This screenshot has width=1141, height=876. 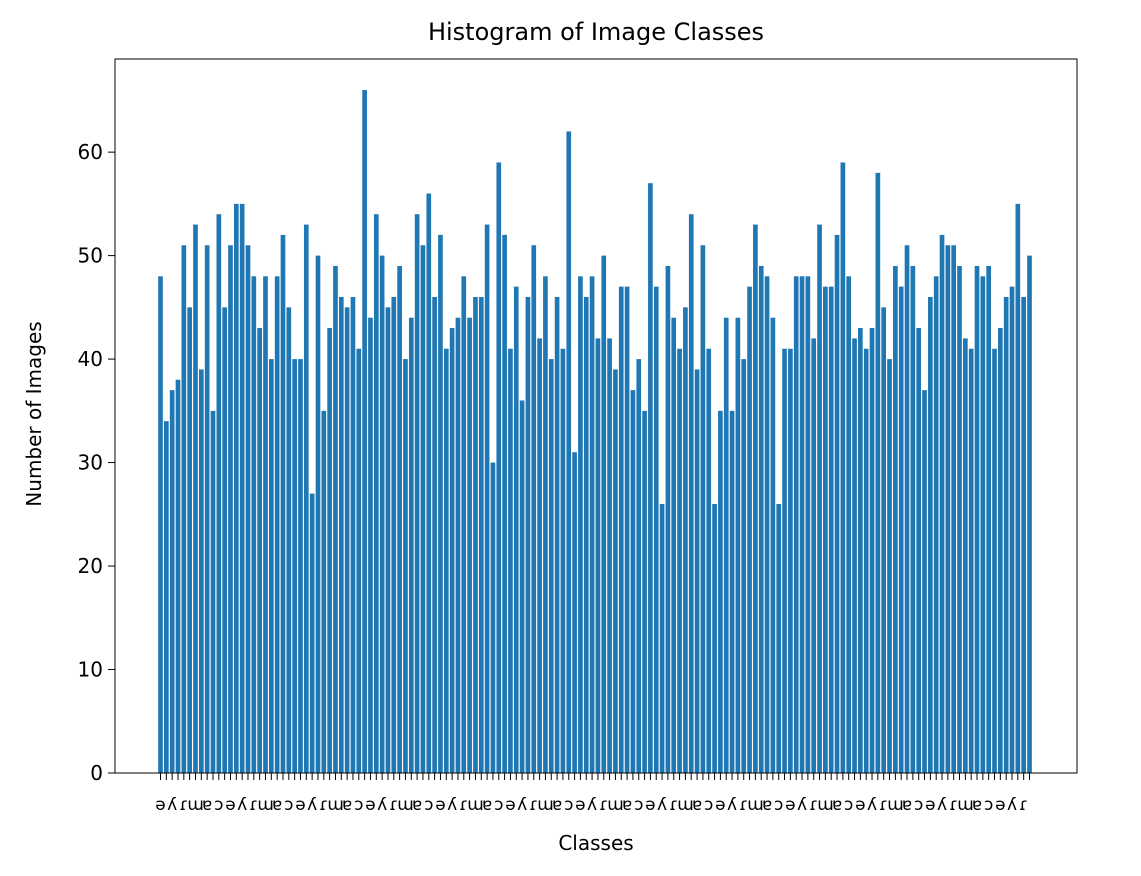 What do you see at coordinates (90, 256) in the screenshot?
I see `y-tick-label: 50` at bounding box center [90, 256].